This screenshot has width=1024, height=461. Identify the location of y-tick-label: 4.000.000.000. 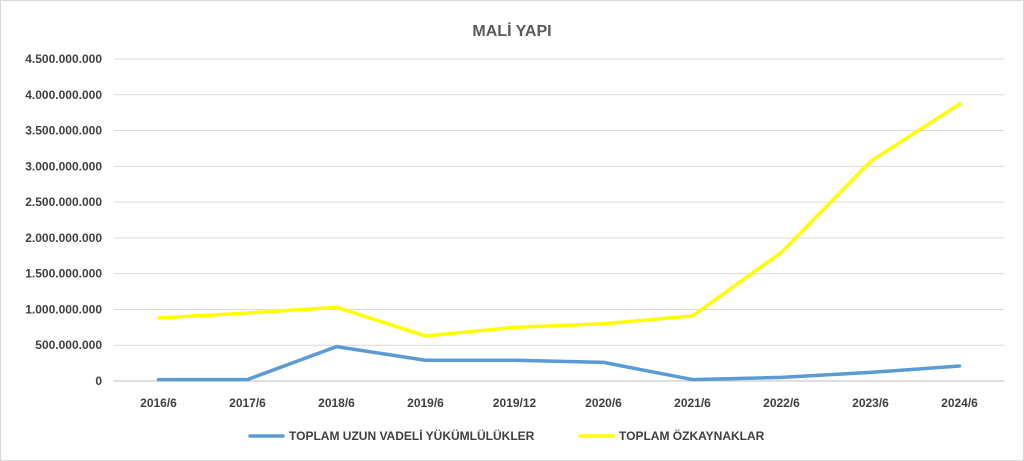
(63, 95).